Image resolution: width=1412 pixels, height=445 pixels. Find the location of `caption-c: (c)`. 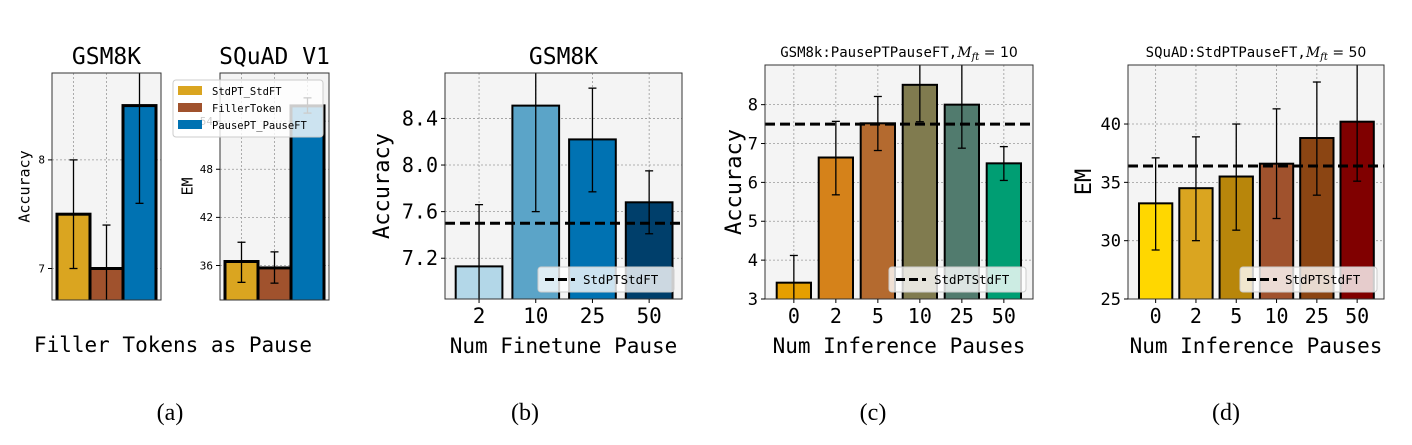

caption-c: (c) is located at coordinates (873, 413).